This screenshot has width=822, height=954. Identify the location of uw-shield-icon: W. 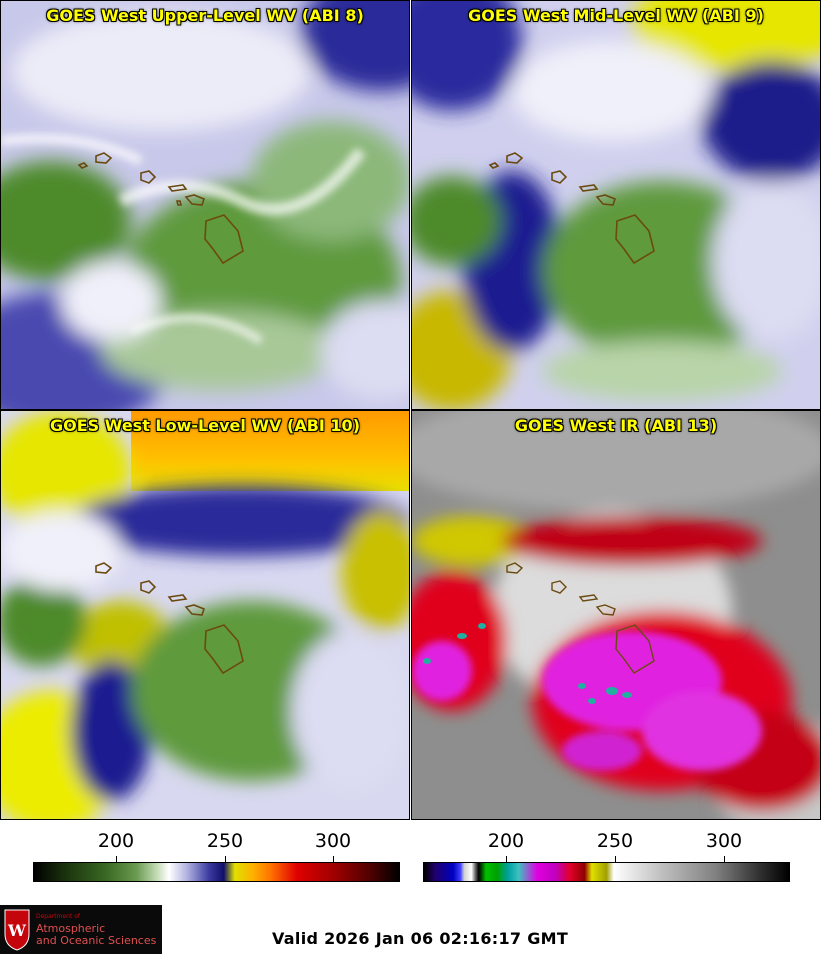
(17, 930).